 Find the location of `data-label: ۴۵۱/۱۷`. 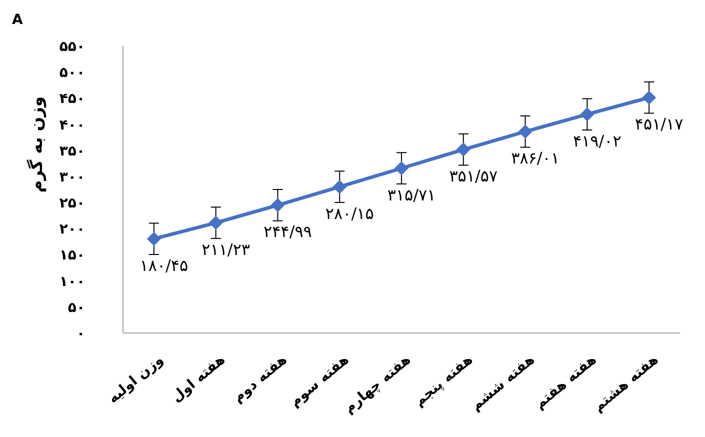

data-label: ۴۵۱/۱۷ is located at coordinates (659, 124).